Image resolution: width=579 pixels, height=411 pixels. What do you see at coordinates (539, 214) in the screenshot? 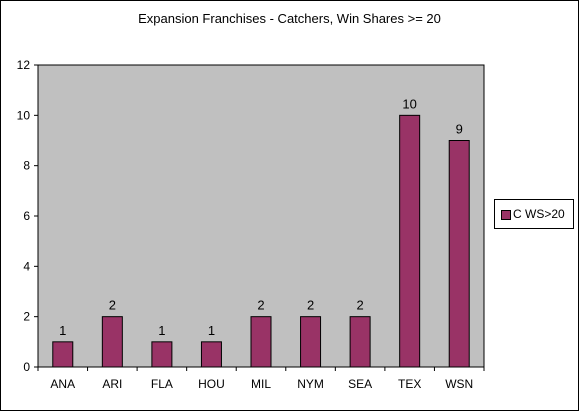
I see `legend-label: C WS>20` at bounding box center [539, 214].